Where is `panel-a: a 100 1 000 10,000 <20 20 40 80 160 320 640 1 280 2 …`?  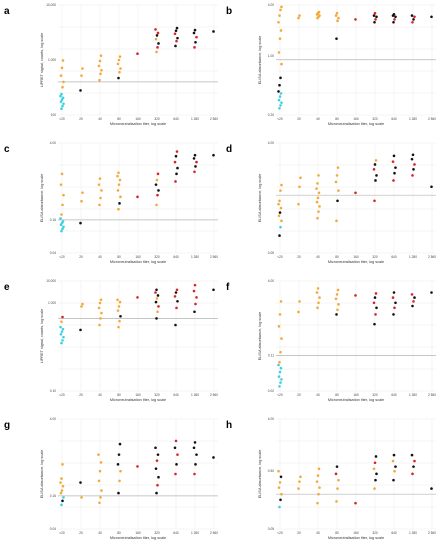
panel-a: a 100 1 000 10,000 <20 20 40 80 160 320 640 1 280 2 … is located at coordinates (111, 64).